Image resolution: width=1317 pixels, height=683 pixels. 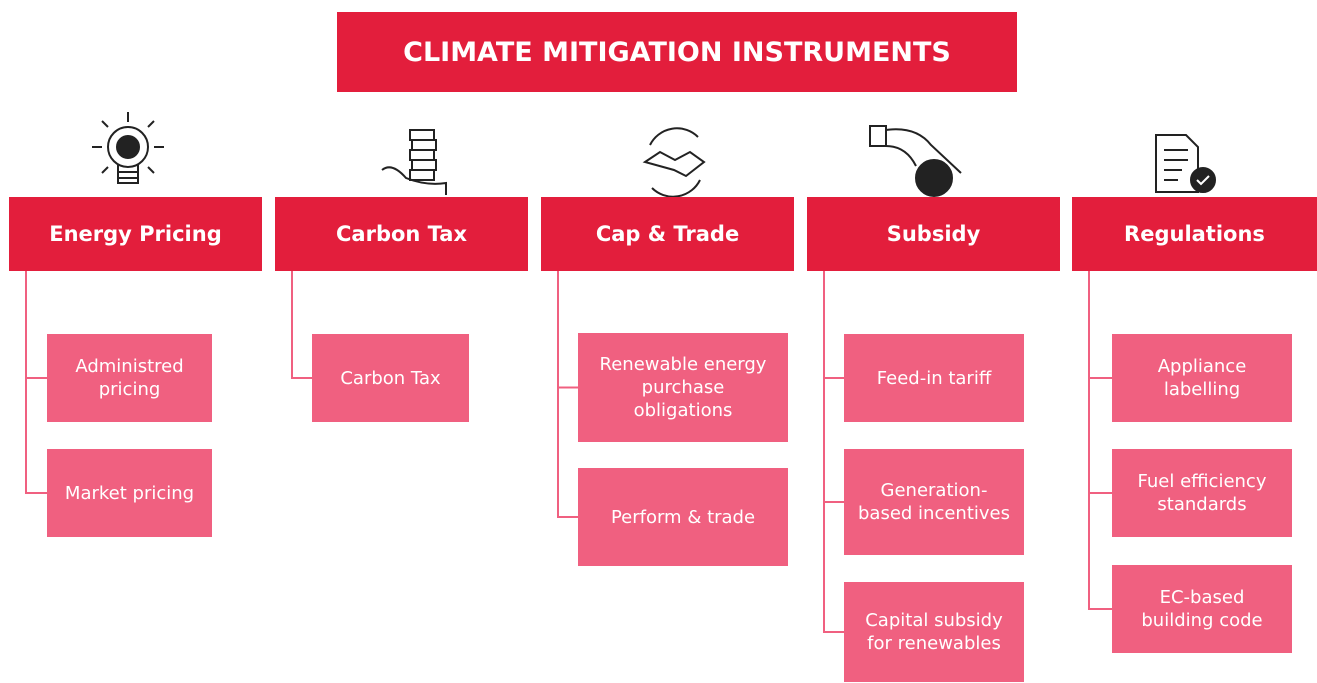 What do you see at coordinates (401, 234) in the screenshot?
I see `column-header: Carbon Tax` at bounding box center [401, 234].